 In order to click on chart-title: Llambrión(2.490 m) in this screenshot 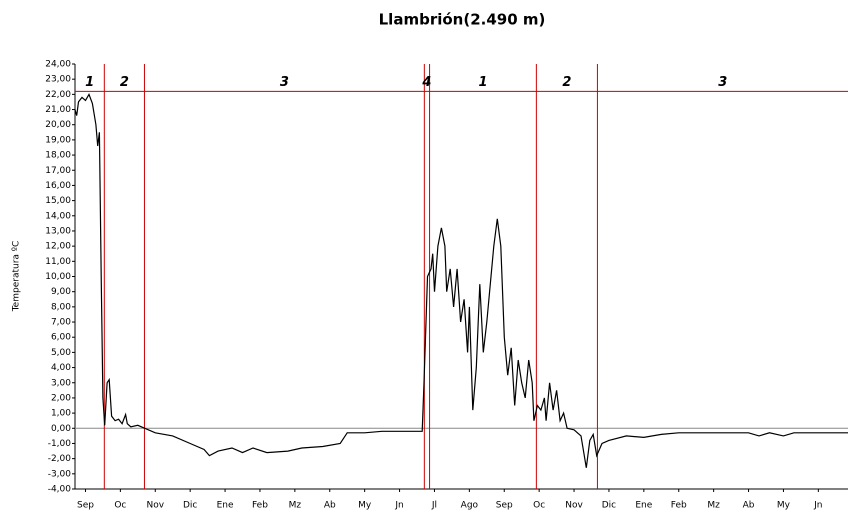, I will do `click(462, 20)`.